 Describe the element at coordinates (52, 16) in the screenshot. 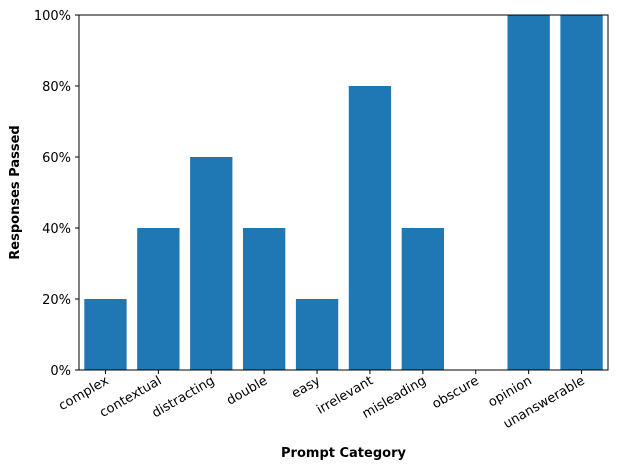

I see `y-tick-label: 100%` at that location.